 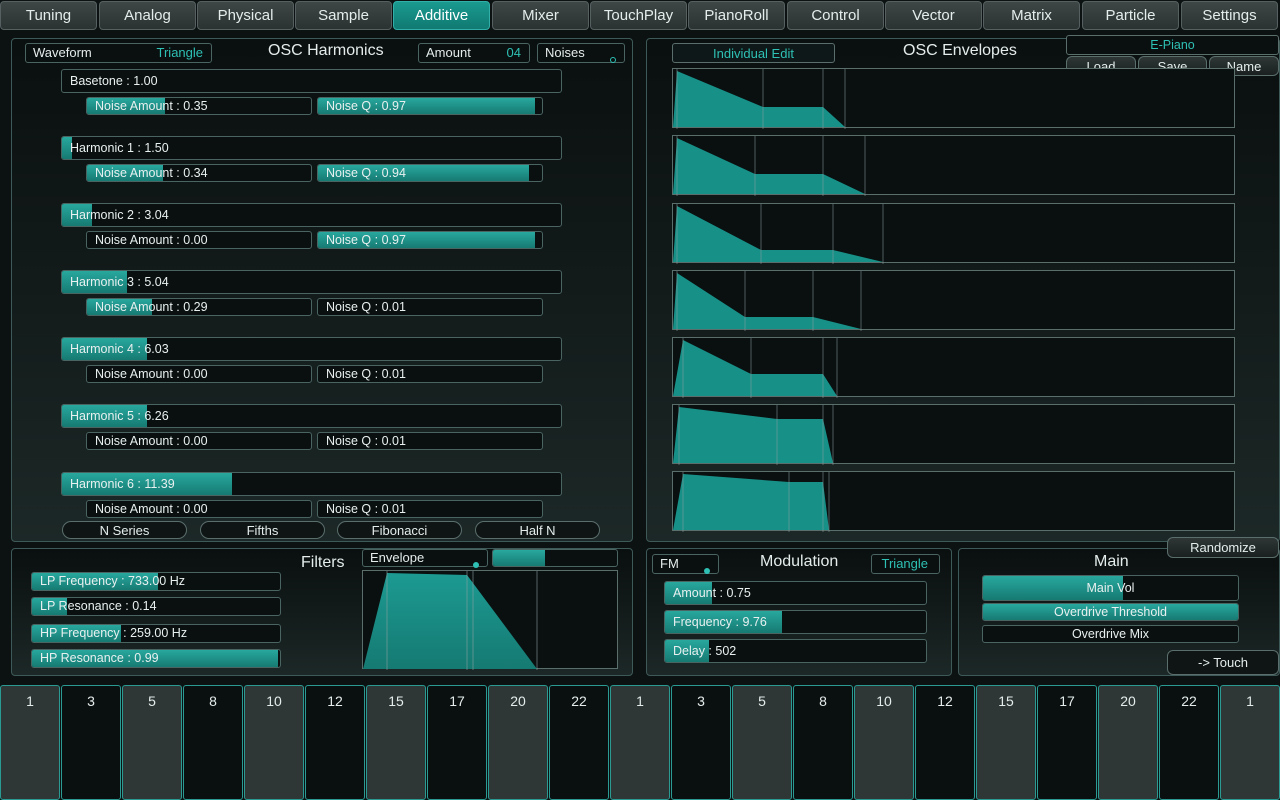 What do you see at coordinates (1110, 588) in the screenshot?
I see `main-slider: Main Vol` at bounding box center [1110, 588].